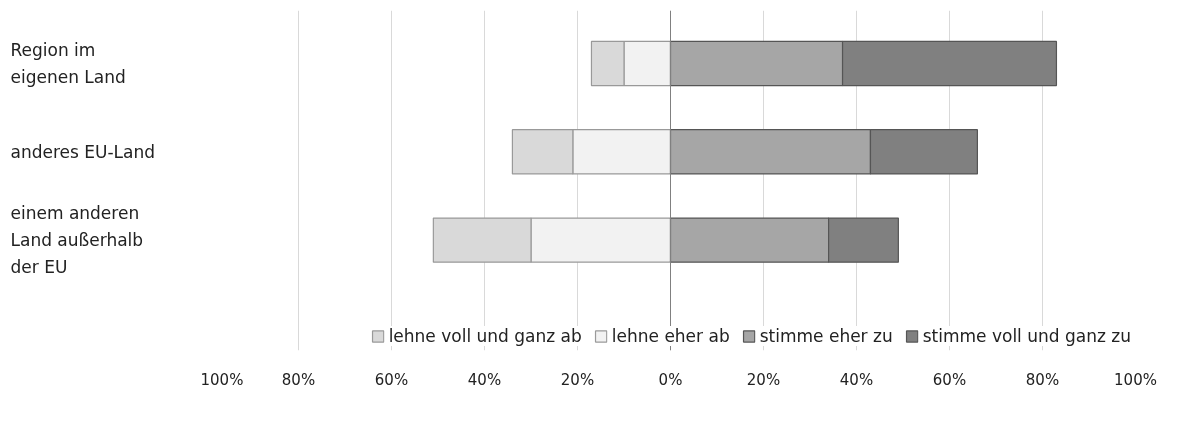 The height and width of the screenshot is (441, 1193). Describe the element at coordinates (77, 240) in the screenshot. I see `y-tick-label: einem anderen Land außerhalb der EU` at that location.